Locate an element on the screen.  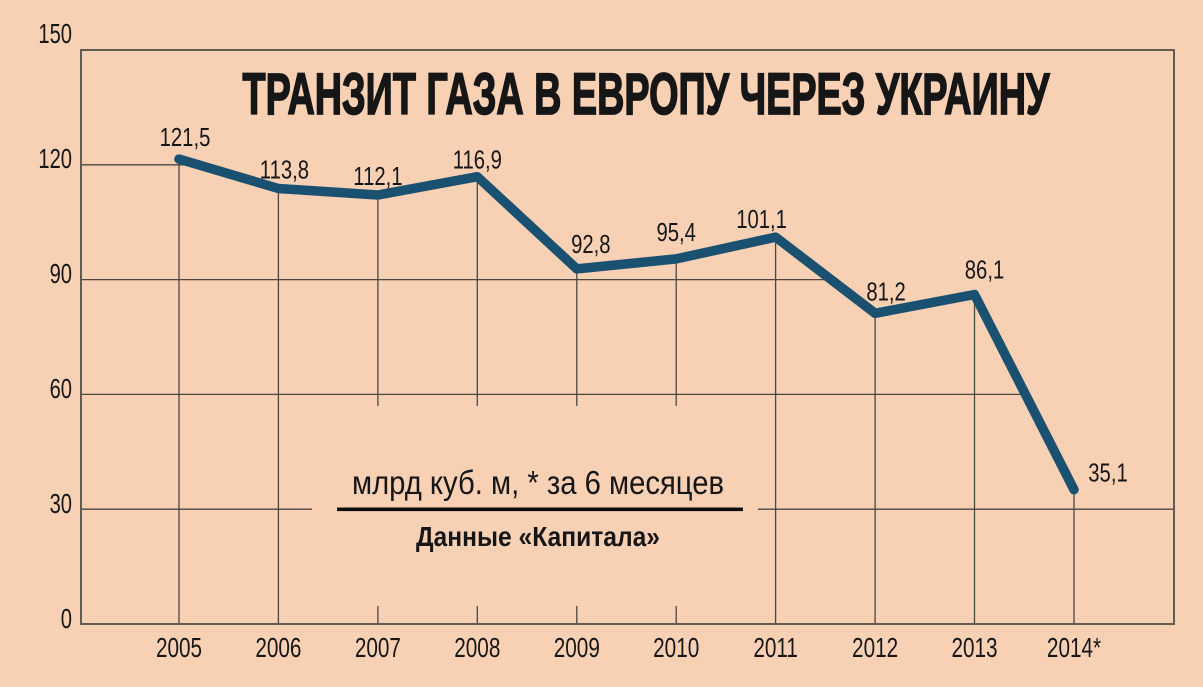
unit-note: млрд куб. м, * за 6 месяцев is located at coordinates (538, 482).